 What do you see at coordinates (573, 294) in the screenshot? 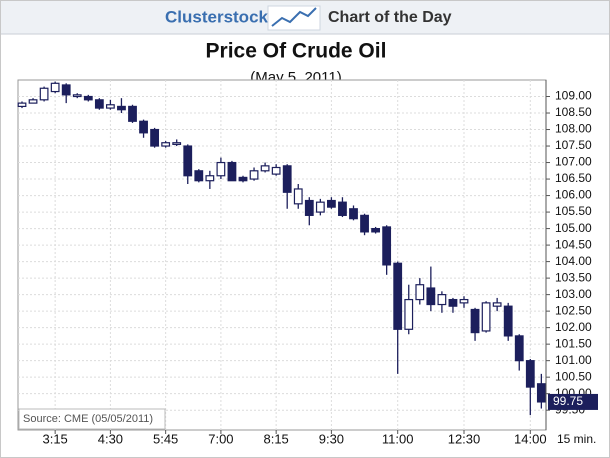
I see `y-tick-label: 103.00` at bounding box center [573, 294].